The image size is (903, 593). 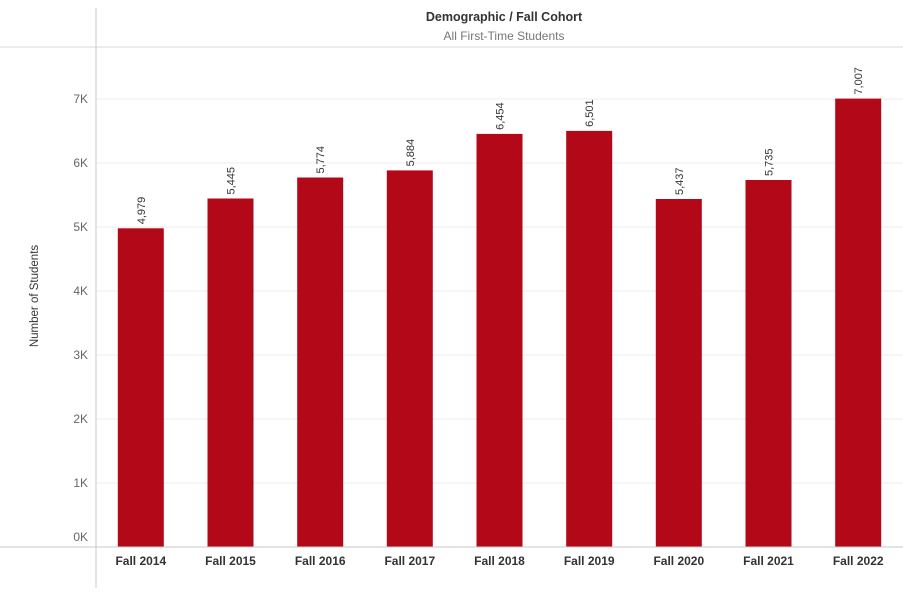 I want to click on x-tick-label: Fall 2019, so click(x=589, y=561).